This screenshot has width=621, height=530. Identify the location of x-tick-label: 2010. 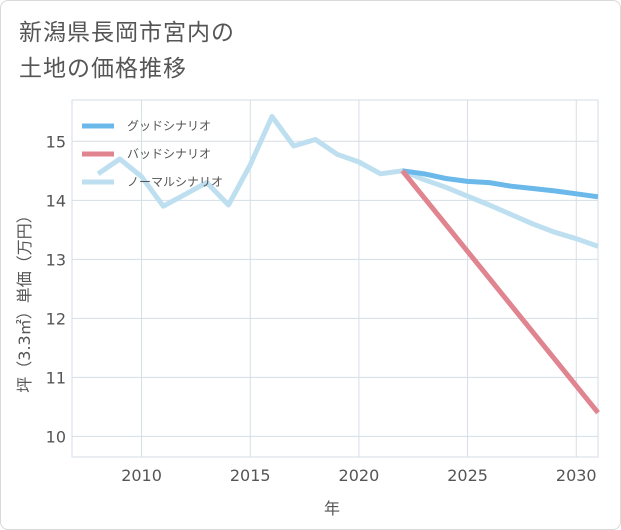
(141, 475).